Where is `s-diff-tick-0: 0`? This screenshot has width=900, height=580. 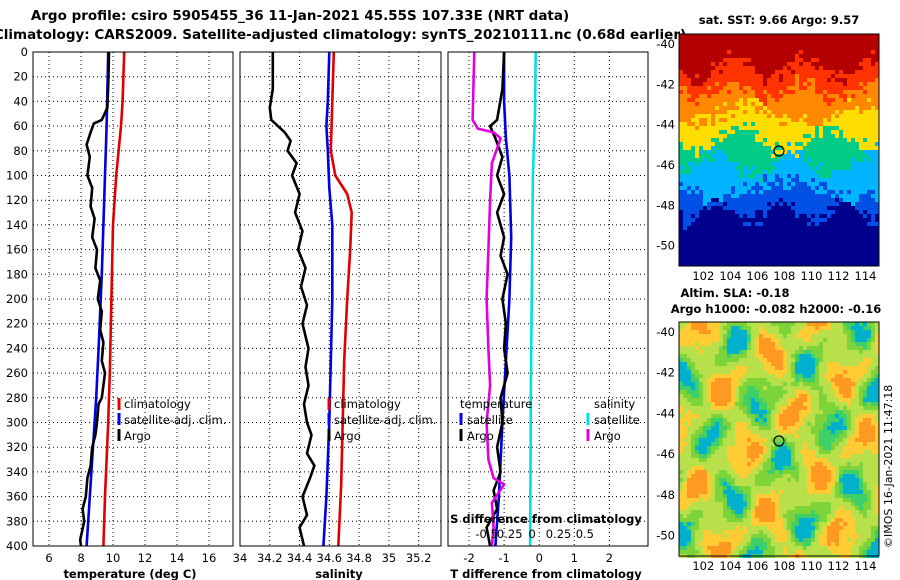 s-diff-tick-0: 0 is located at coordinates (532, 534).